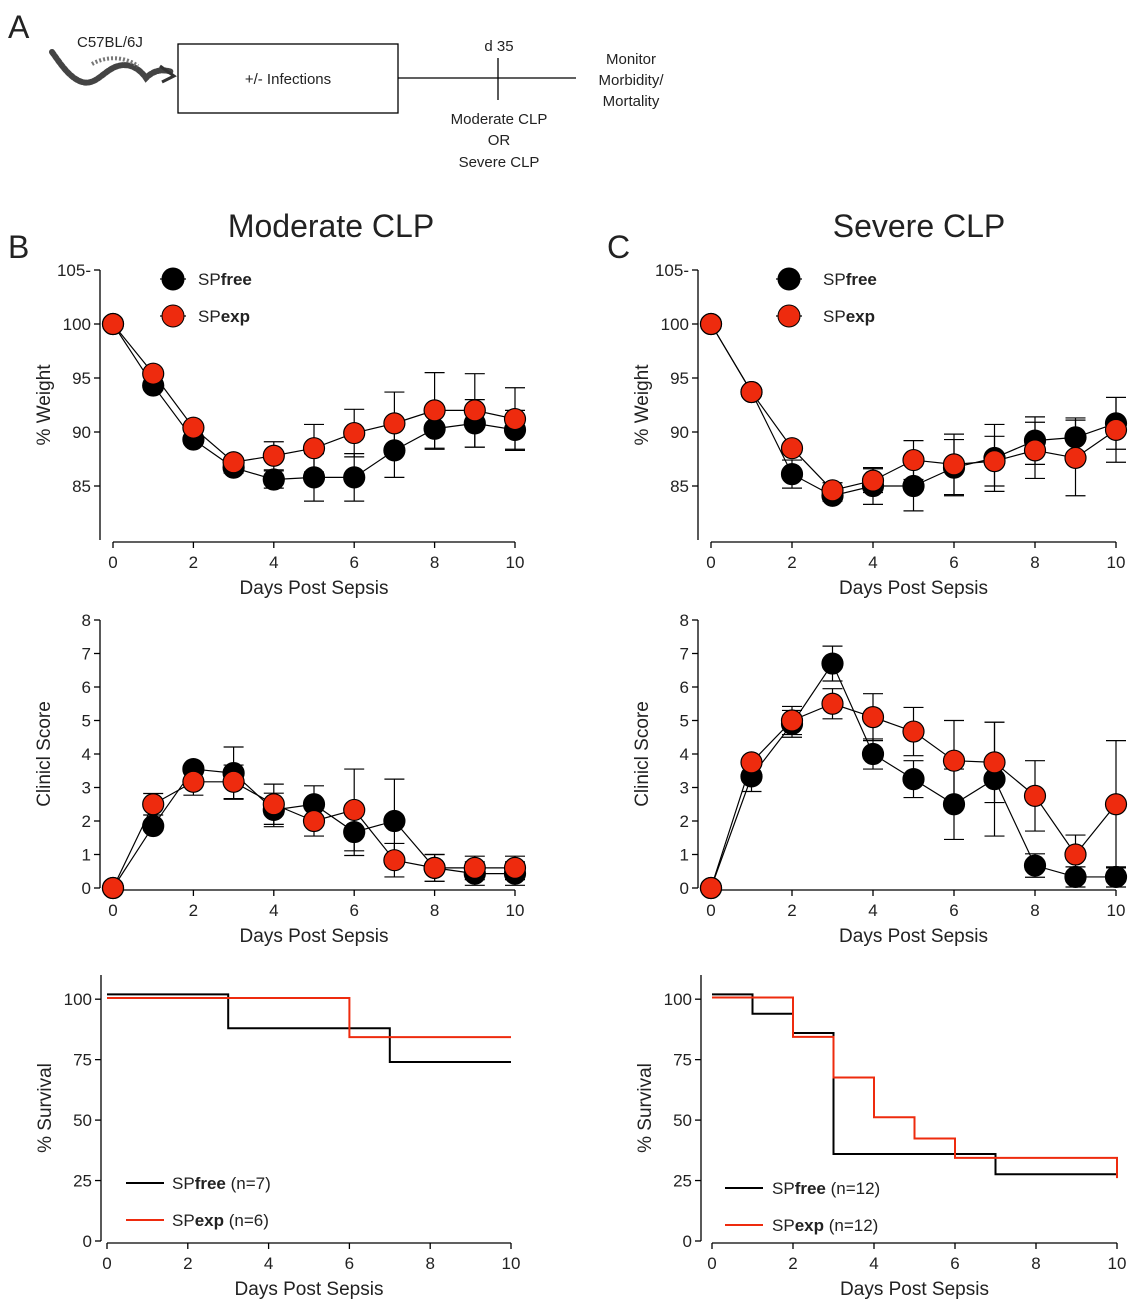 The image size is (1130, 1307). What do you see at coordinates (499, 162) in the screenshot?
I see `procedure-line-3: Severe CLP` at bounding box center [499, 162].